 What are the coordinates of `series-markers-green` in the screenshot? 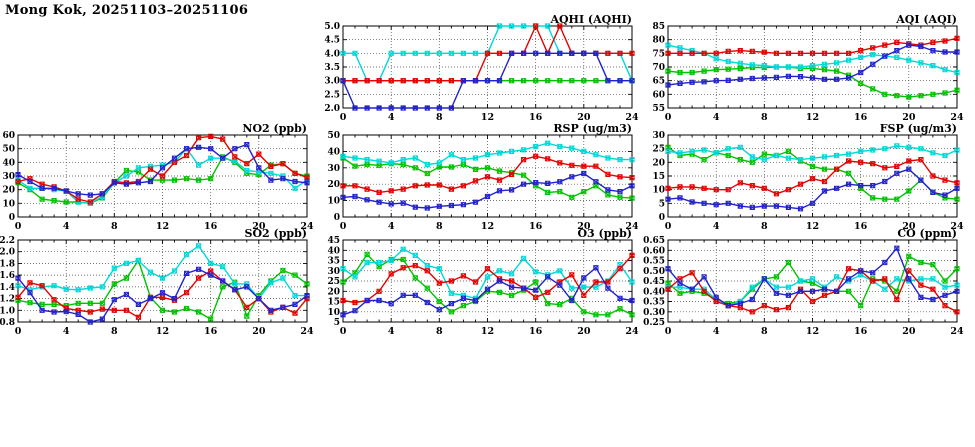 It's located at (487, 178).